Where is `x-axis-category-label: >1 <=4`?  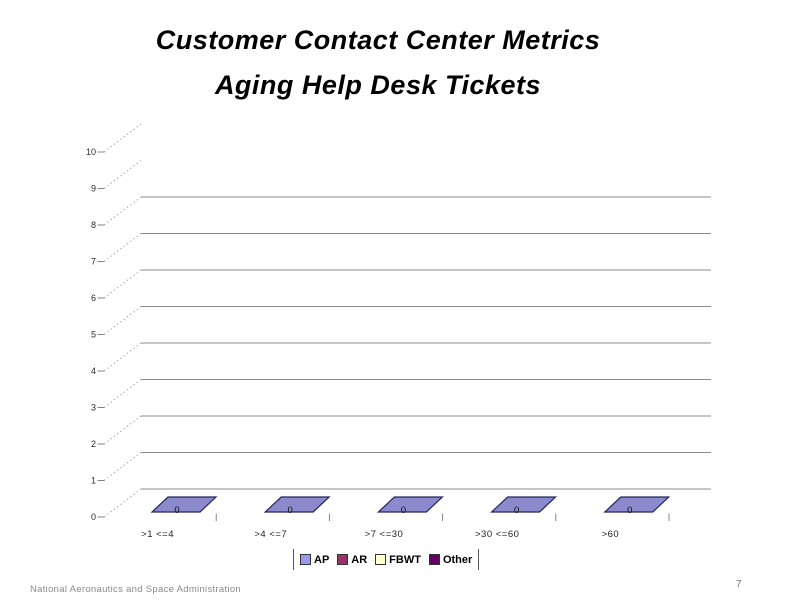 x-axis-category-label: >1 <=4 is located at coordinates (157, 534).